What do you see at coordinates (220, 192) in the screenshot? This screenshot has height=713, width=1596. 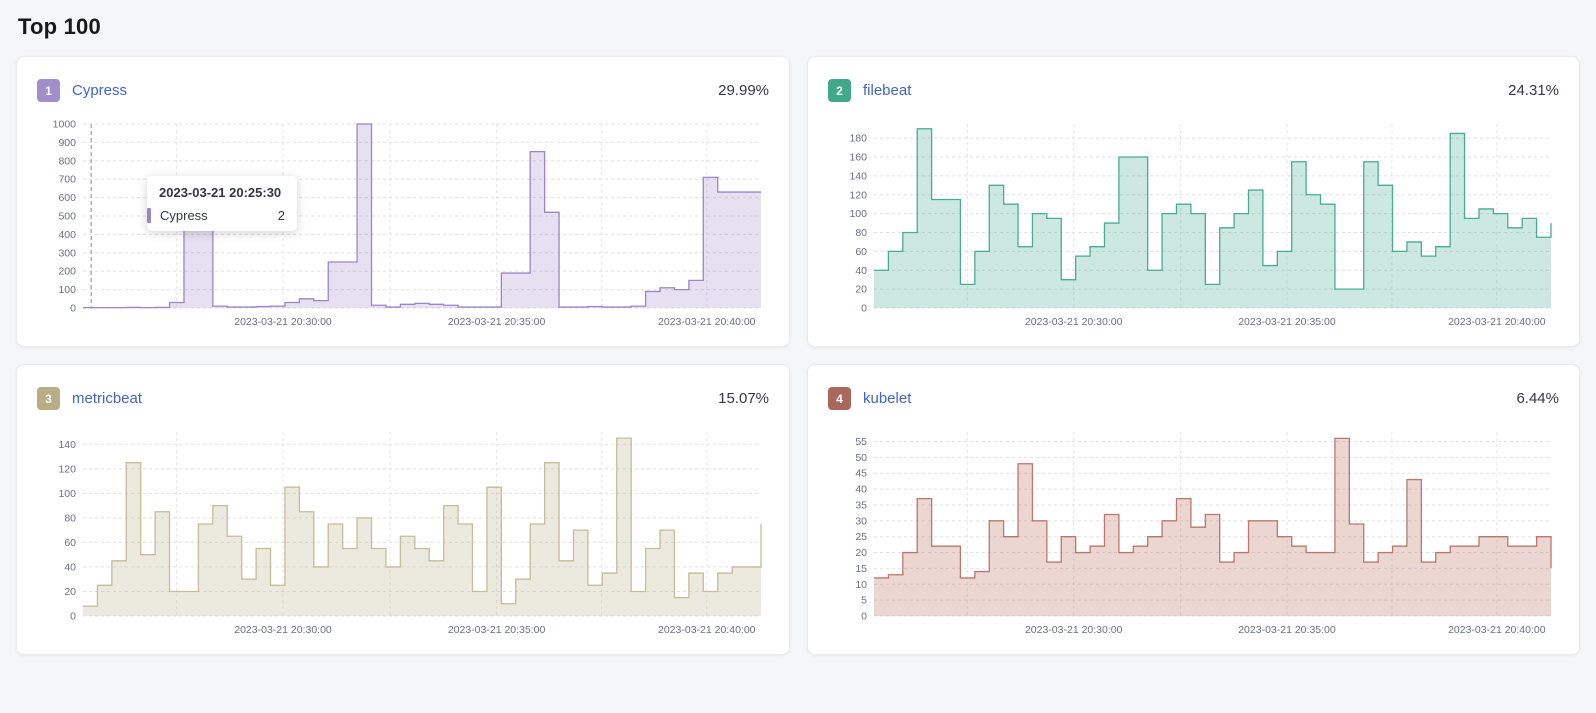 I see `tooltip-timestamp: 2023-03-21 20:25:30` at bounding box center [220, 192].